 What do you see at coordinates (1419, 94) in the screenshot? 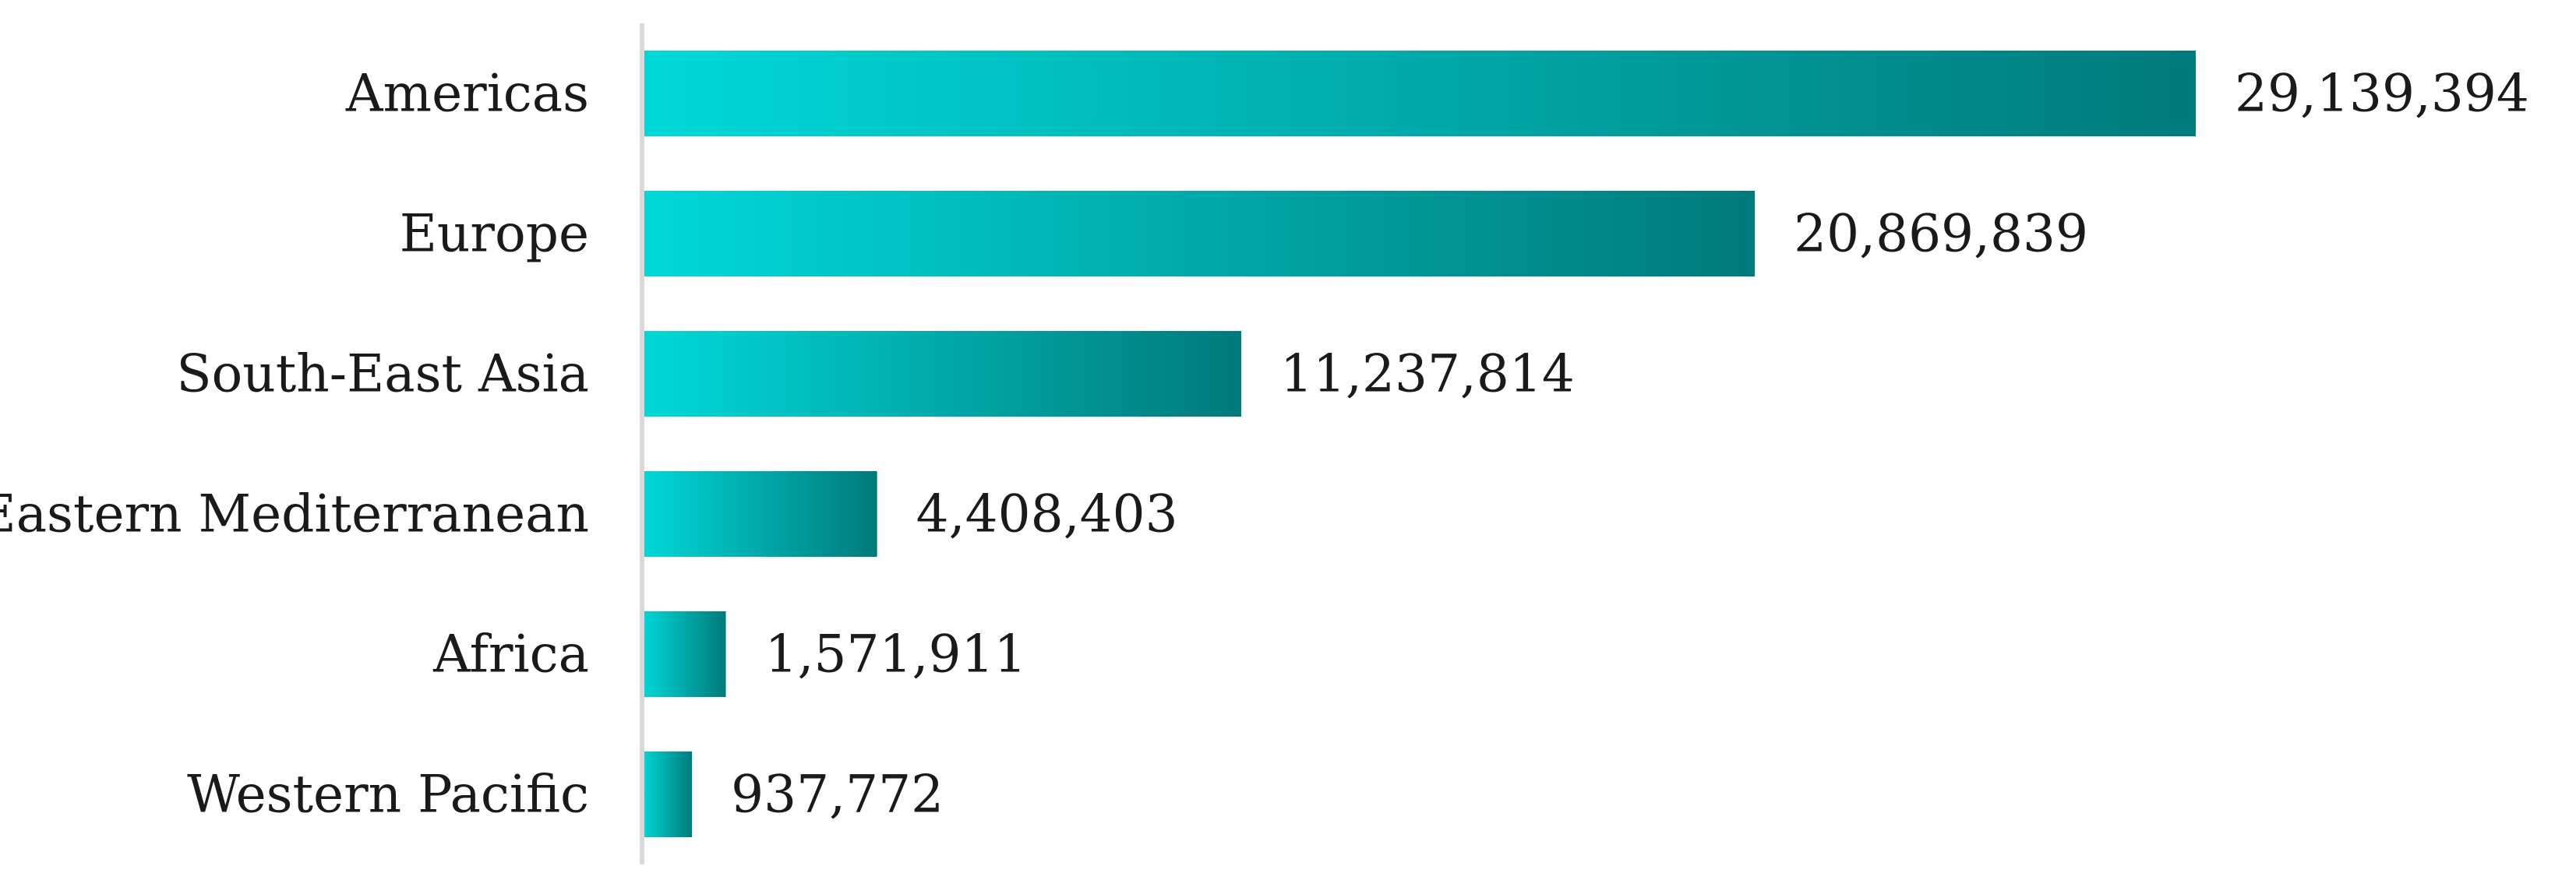
I see `bar-americas` at bounding box center [1419, 94].